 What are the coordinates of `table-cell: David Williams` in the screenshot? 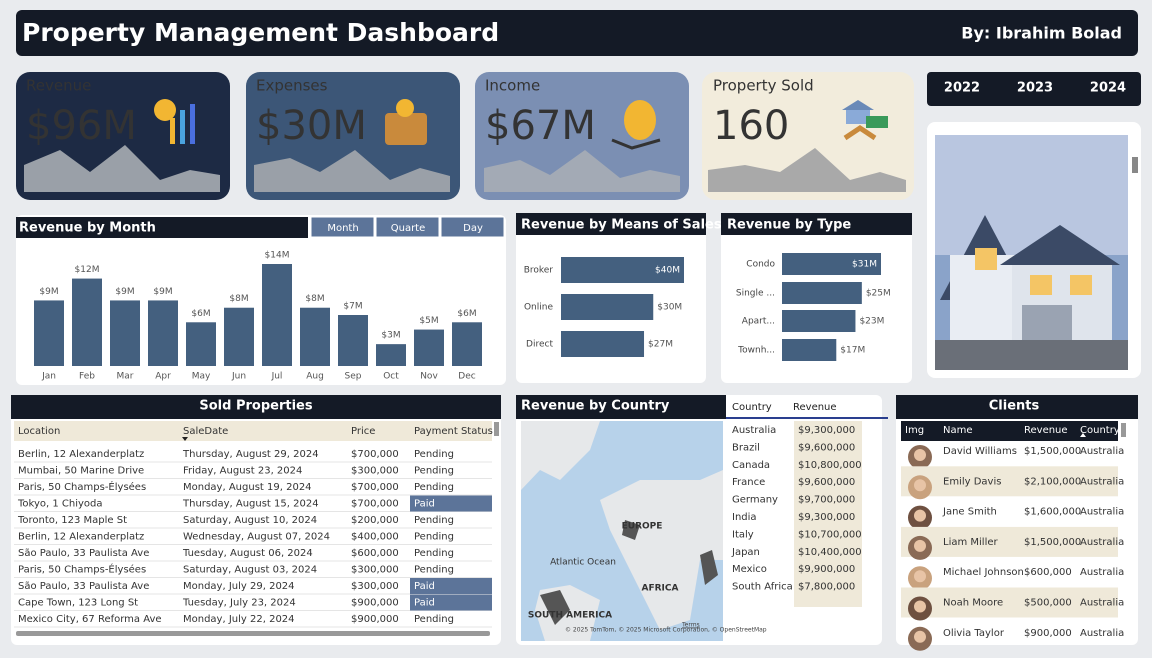 It's located at (980, 451).